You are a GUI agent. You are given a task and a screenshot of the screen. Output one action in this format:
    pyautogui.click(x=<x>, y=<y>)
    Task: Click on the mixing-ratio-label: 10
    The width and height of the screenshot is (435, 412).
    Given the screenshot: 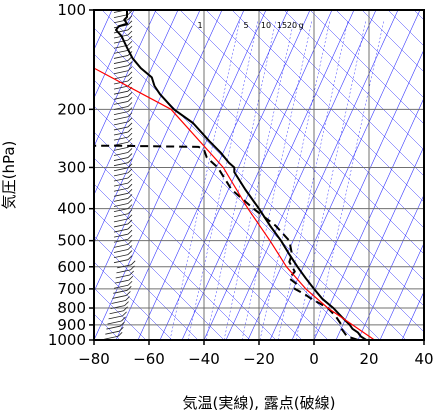 What is the action you would take?
    pyautogui.click(x=266, y=25)
    